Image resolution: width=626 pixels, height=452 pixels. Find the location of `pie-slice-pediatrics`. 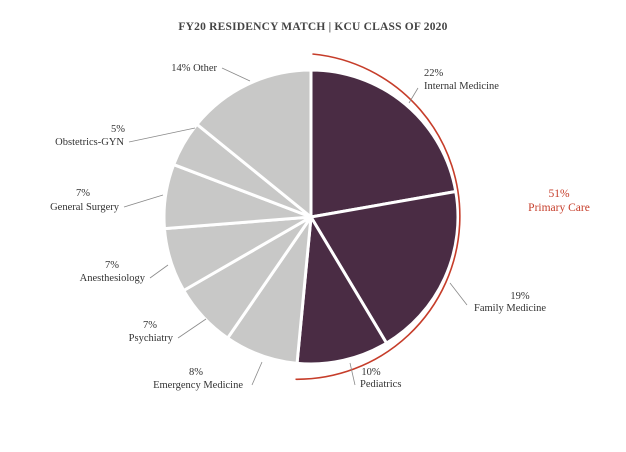

pie-slice-pediatrics is located at coordinates (342, 290).